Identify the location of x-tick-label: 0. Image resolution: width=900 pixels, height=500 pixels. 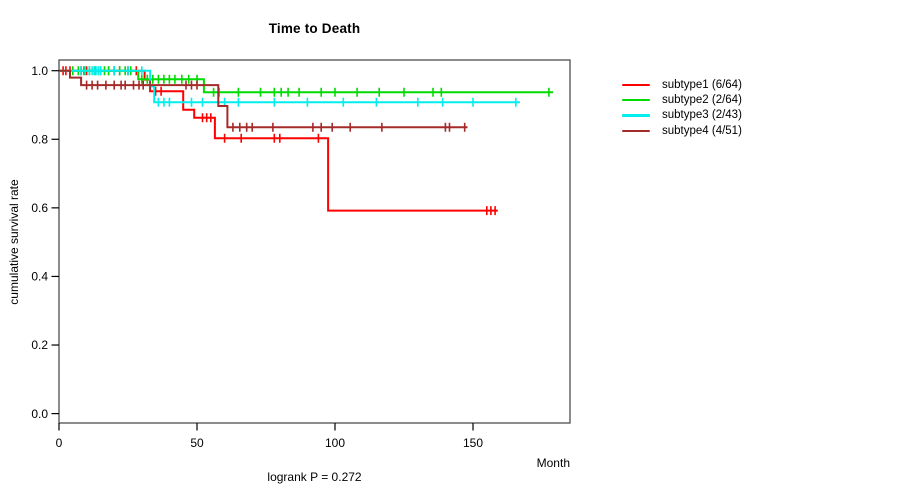
(59, 443).